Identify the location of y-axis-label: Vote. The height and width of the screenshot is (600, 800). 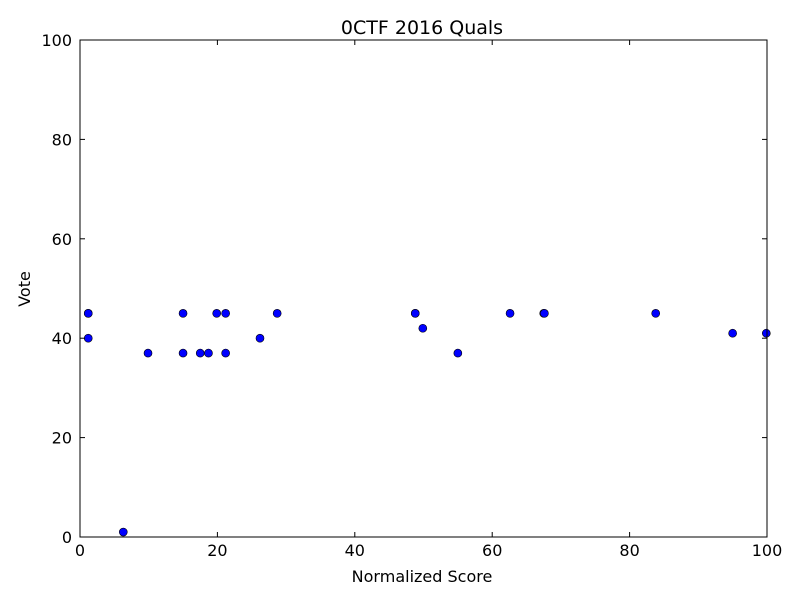
(24, 289).